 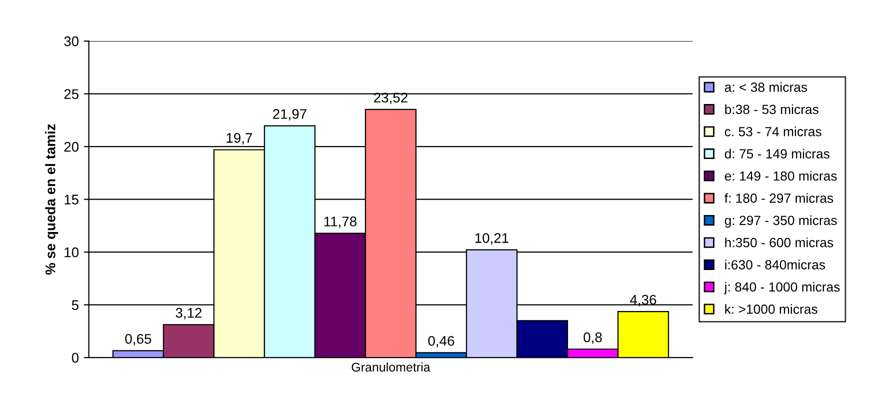 I want to click on legend-label: c. 53 - 74 micras, so click(x=773, y=131).